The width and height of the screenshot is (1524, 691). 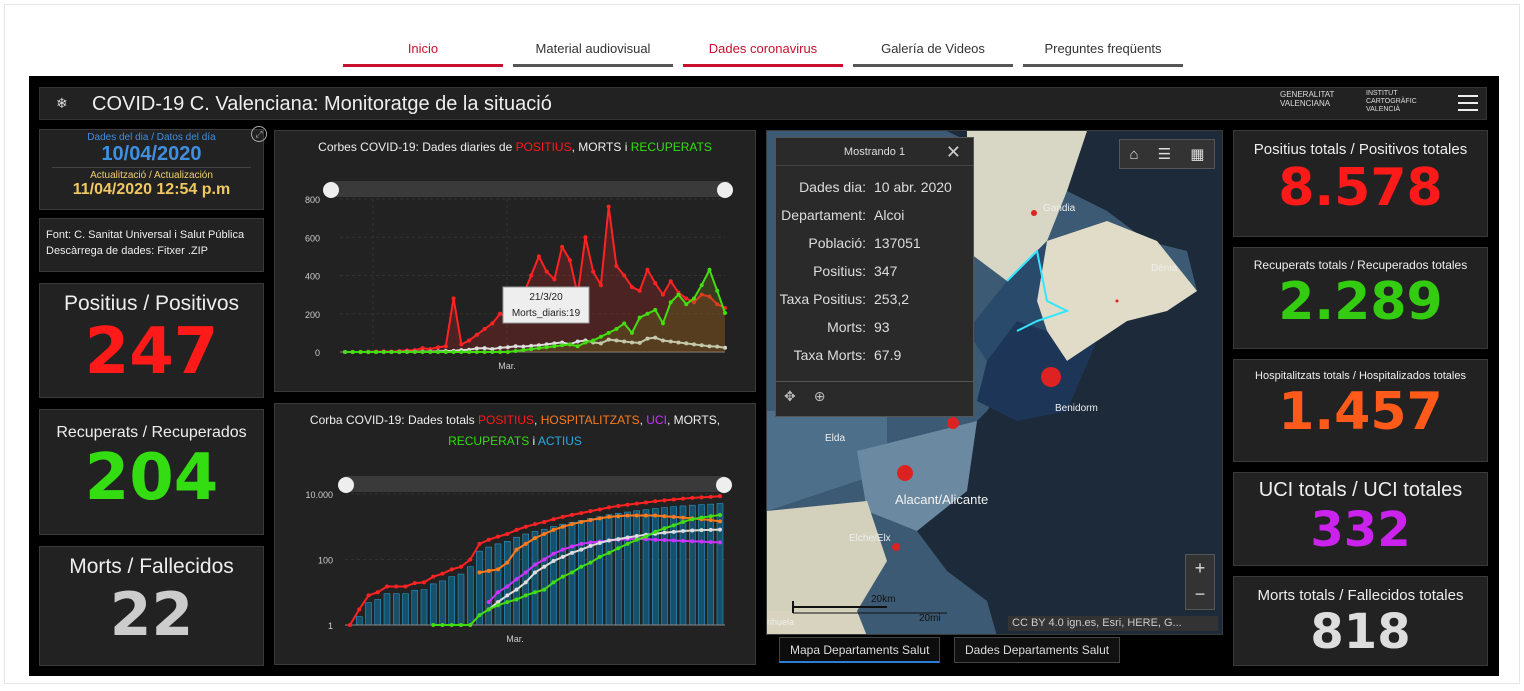 What do you see at coordinates (546, 313) in the screenshot?
I see `tooltip-value: Morts_diaris:19` at bounding box center [546, 313].